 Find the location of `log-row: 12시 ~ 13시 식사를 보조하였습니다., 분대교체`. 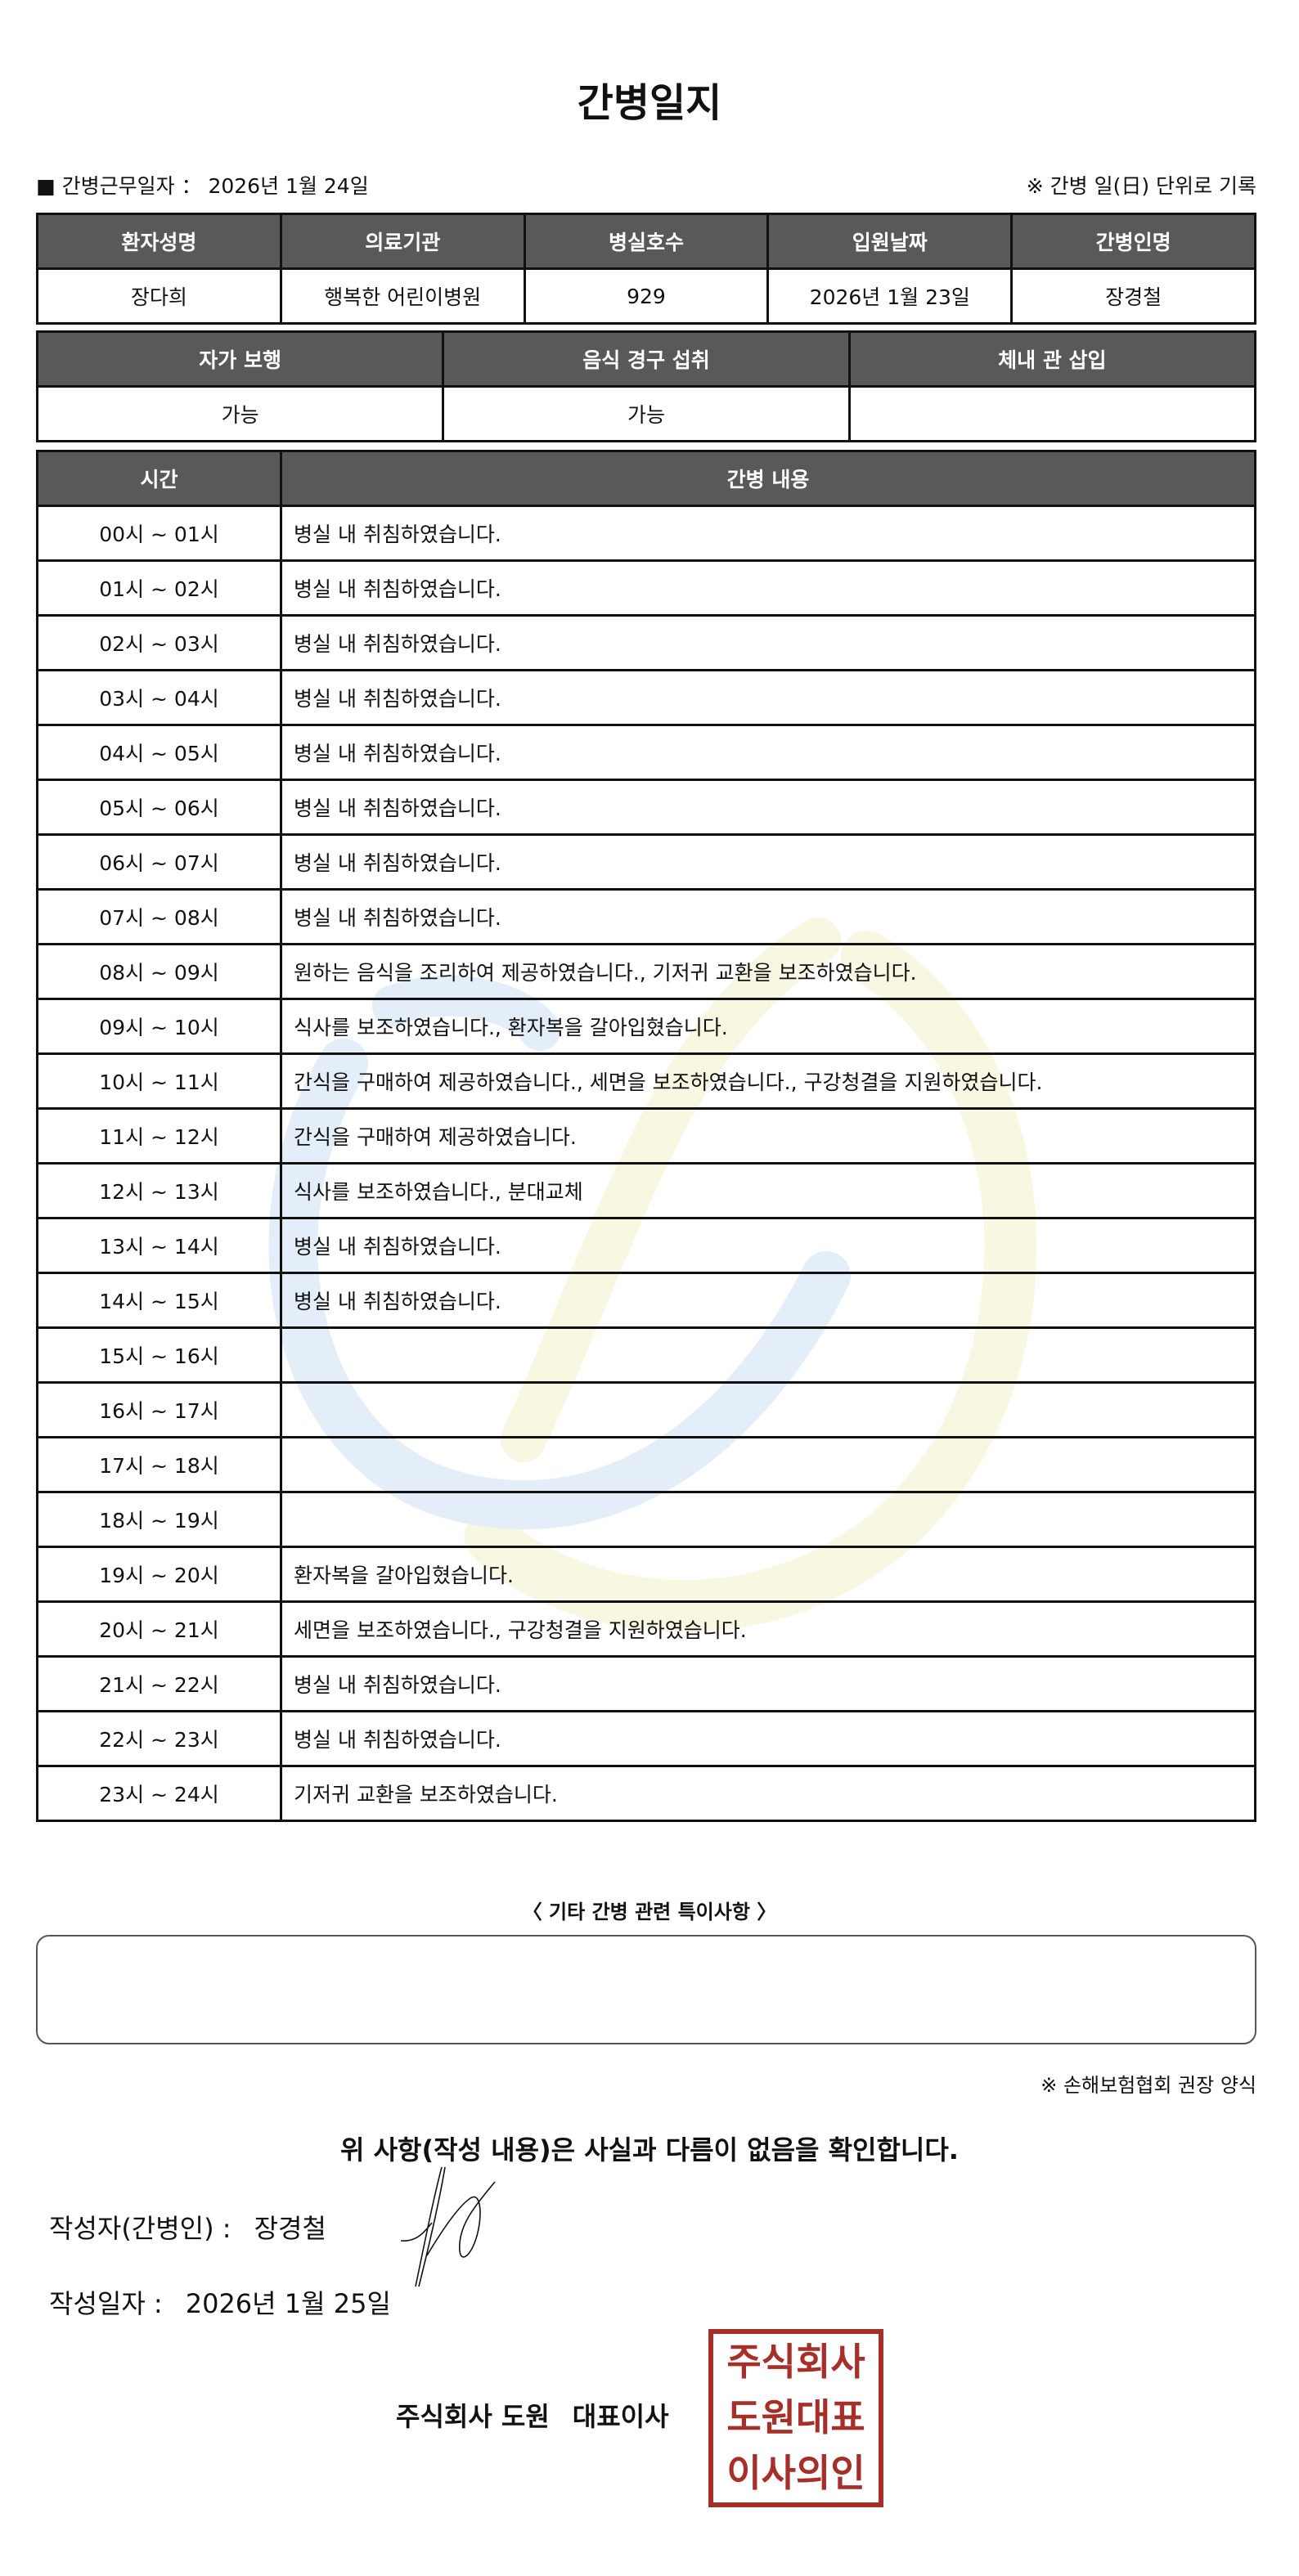

log-row: 12시 ~ 13시 식사를 보조하였습니다., 분대교체 is located at coordinates (646, 1190).